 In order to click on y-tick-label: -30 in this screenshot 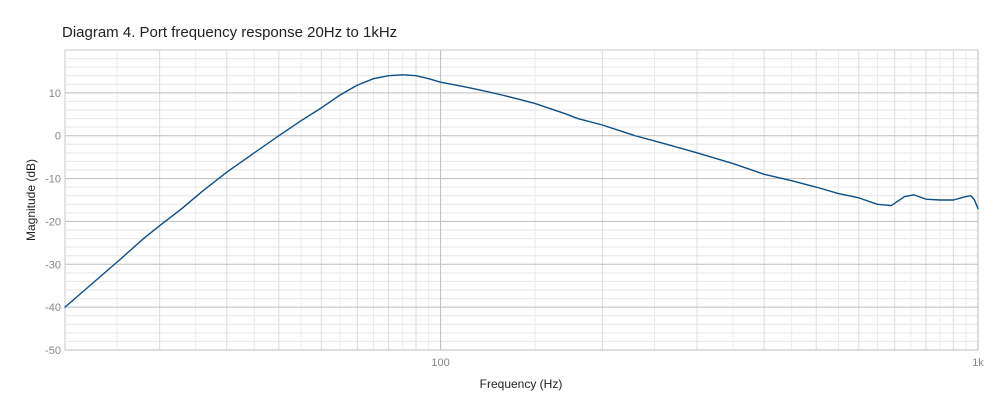, I will do `click(53, 265)`.